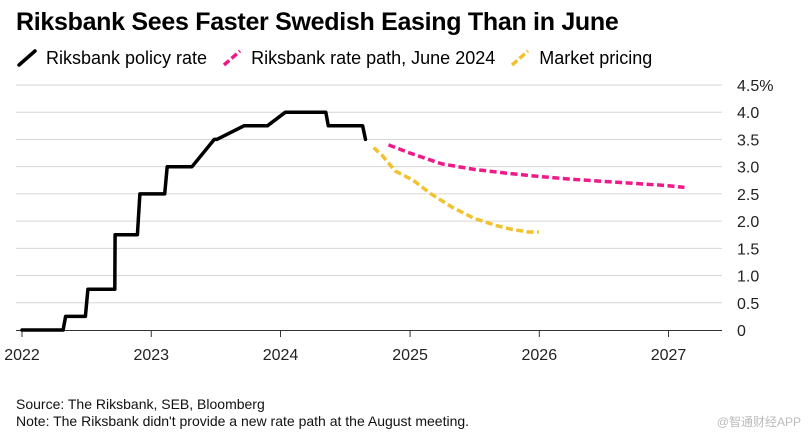 The width and height of the screenshot is (809, 440). What do you see at coordinates (232, 58) in the screenshot?
I see `legend-swatch-june-path` at bounding box center [232, 58].